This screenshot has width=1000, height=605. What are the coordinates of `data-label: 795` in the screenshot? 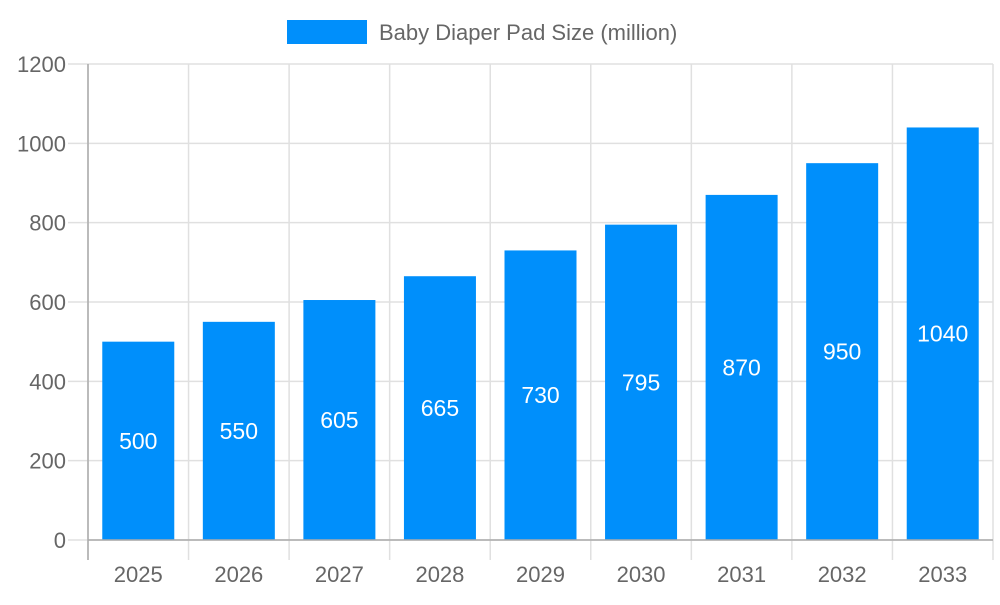 It's located at (641, 382).